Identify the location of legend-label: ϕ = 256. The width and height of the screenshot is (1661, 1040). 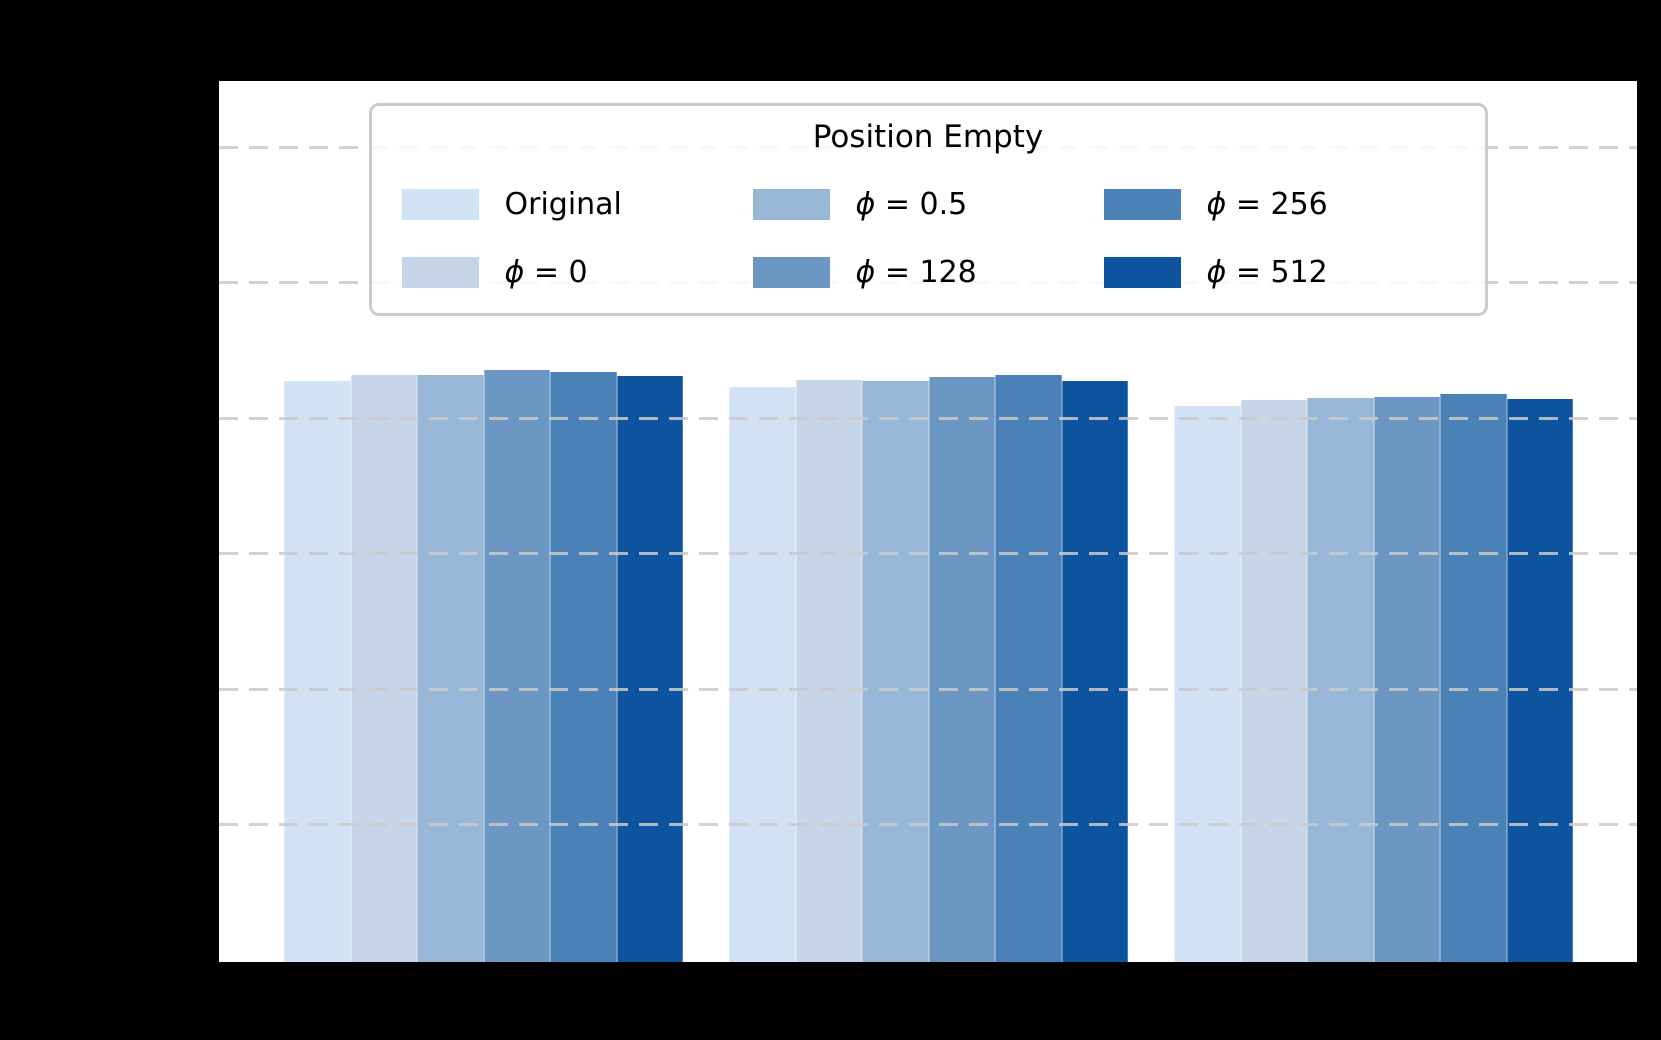
(1267, 204).